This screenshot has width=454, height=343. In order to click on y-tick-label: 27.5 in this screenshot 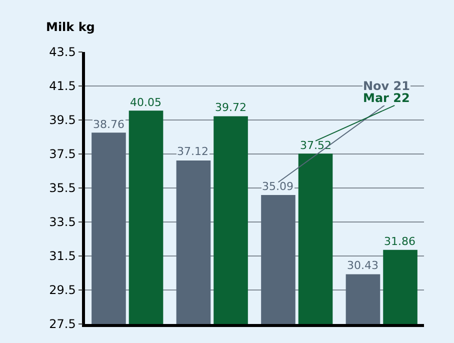, I will do `click(62, 324)`.